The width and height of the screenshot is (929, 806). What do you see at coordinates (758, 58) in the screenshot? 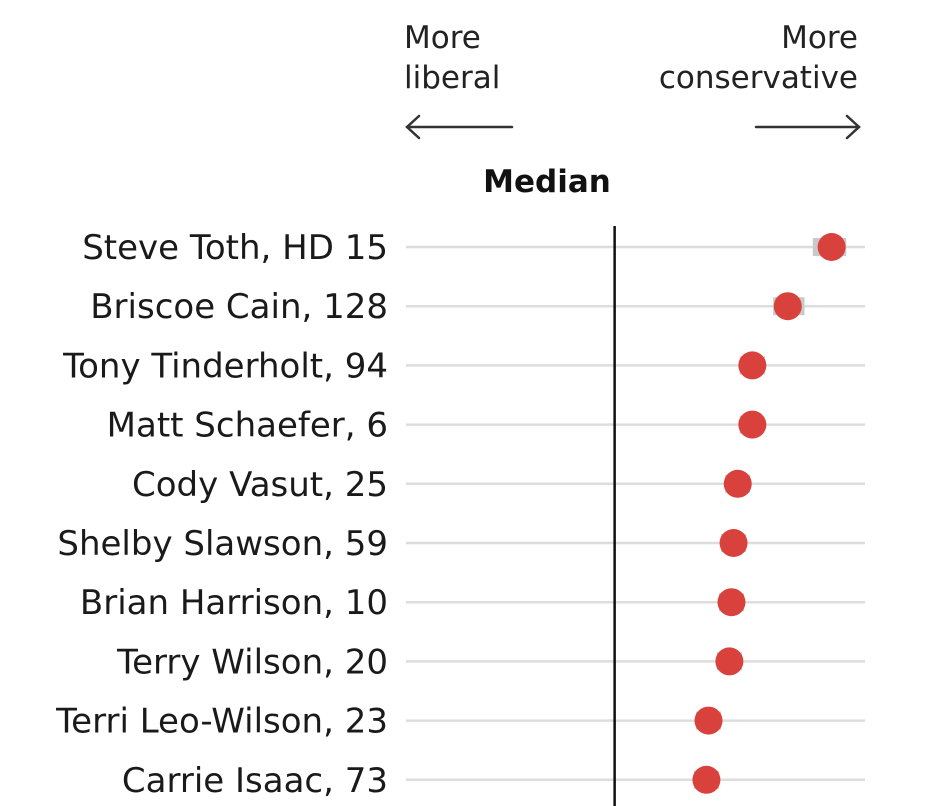
I see `more-conservative-label: More conservative` at bounding box center [758, 58].